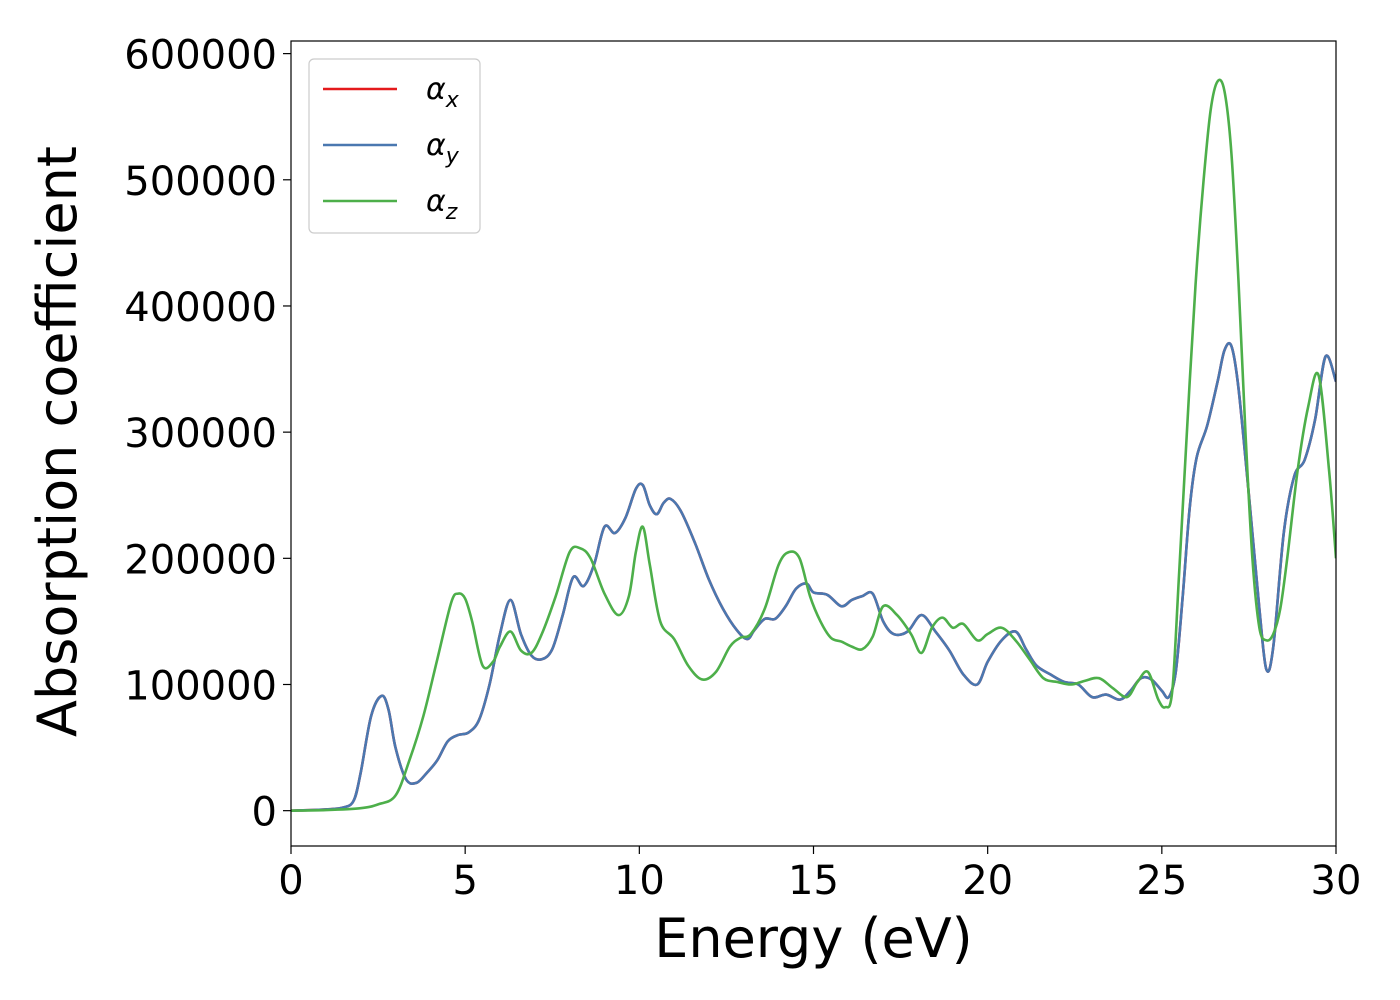  Describe the element at coordinates (464, 881) in the screenshot. I see `x-tick-label: 5` at that location.